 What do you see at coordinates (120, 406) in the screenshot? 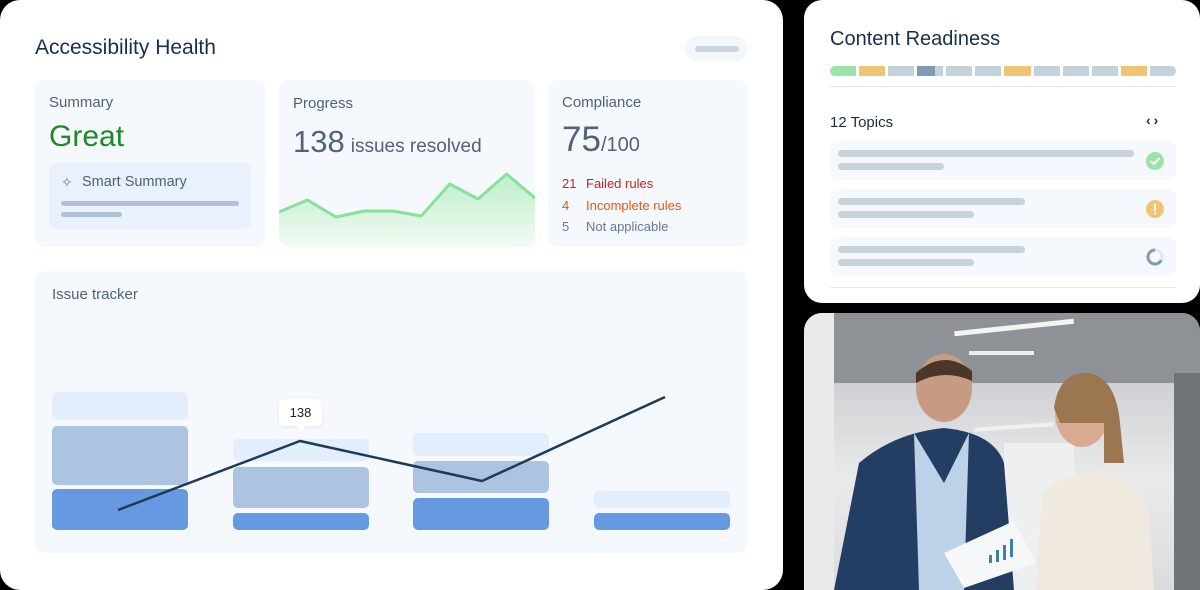
I see `bar-1-light` at bounding box center [120, 406].